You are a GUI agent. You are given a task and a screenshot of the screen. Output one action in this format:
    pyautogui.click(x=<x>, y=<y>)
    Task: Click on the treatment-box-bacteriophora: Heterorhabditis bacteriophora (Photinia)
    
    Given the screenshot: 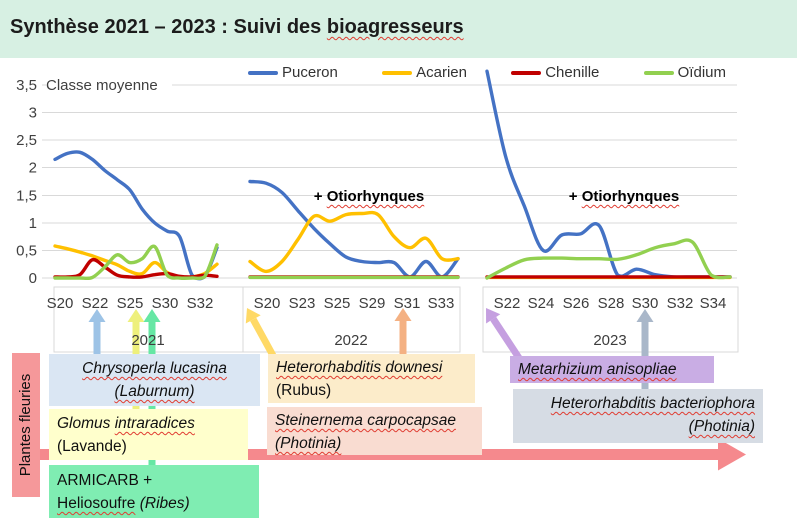 What is the action you would take?
    pyautogui.click(x=638, y=416)
    